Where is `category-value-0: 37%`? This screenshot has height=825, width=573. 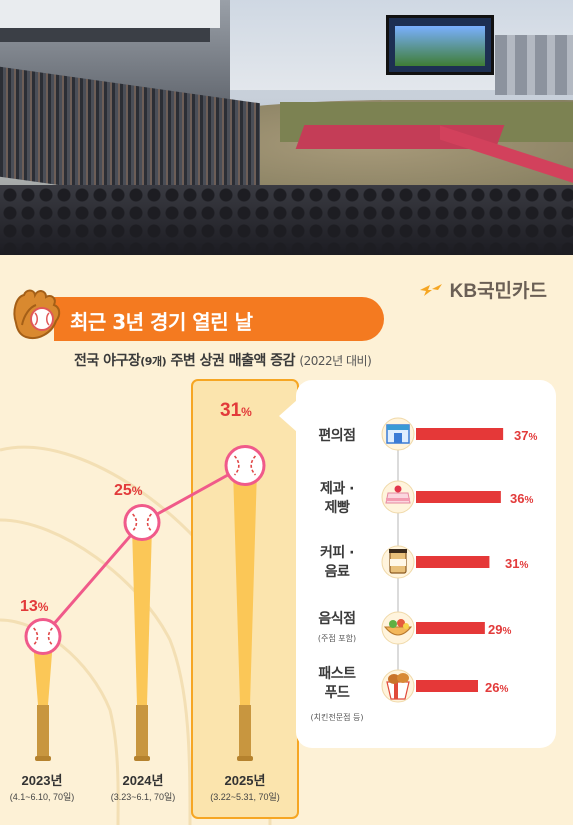 category-value-0: 37% is located at coordinates (526, 435).